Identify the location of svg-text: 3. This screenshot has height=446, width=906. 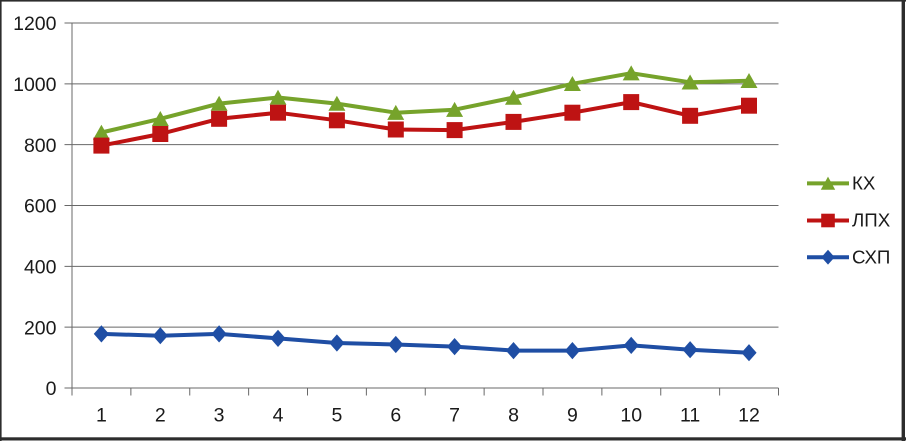
(219, 416).